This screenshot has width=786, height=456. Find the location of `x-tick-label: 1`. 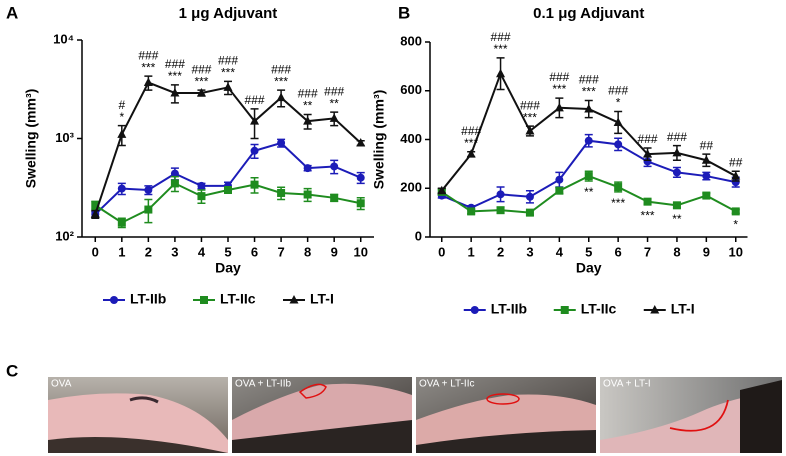

x-tick-label: 1 is located at coordinates (471, 251).